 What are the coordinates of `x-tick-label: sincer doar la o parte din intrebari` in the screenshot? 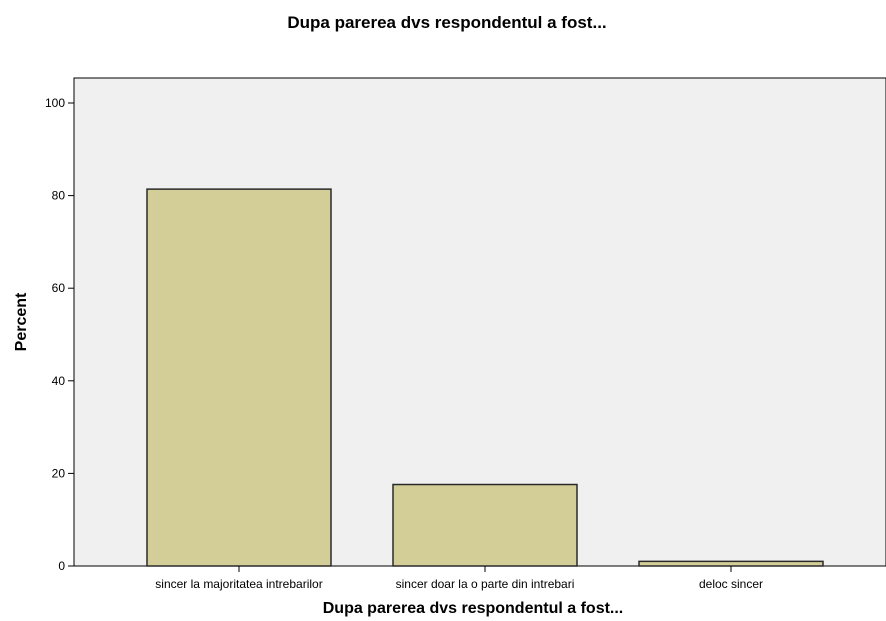 It's located at (485, 584).